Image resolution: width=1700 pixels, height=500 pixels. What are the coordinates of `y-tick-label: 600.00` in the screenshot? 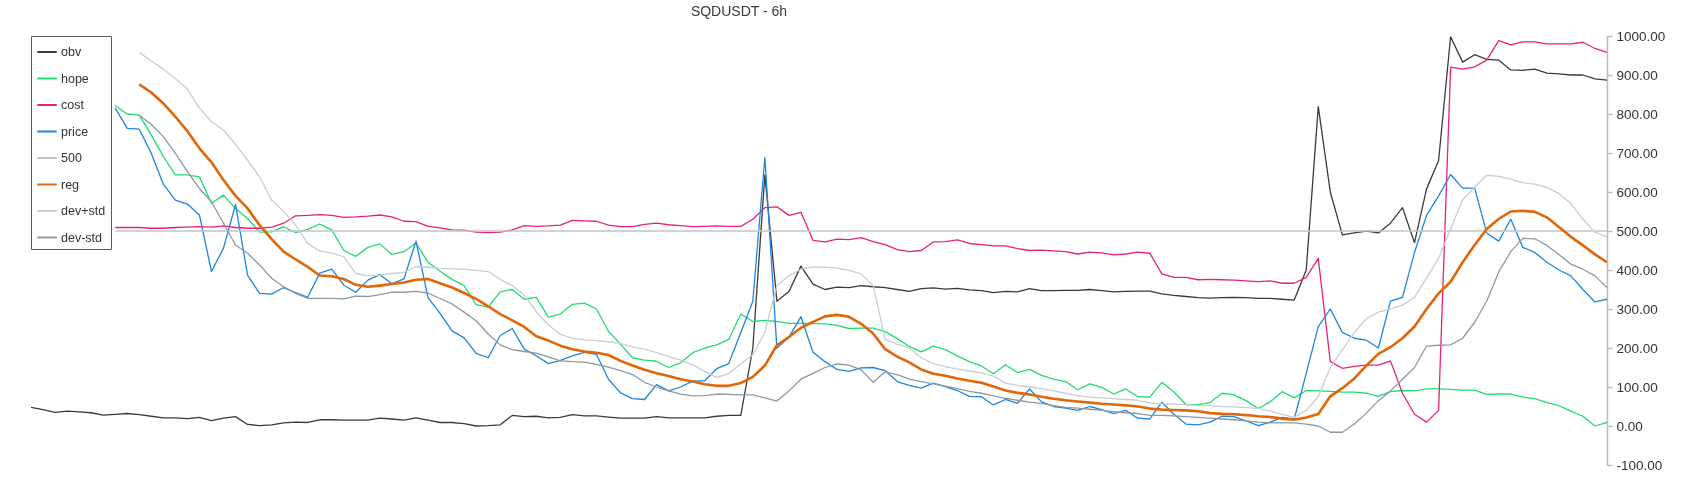 It's located at (1637, 192).